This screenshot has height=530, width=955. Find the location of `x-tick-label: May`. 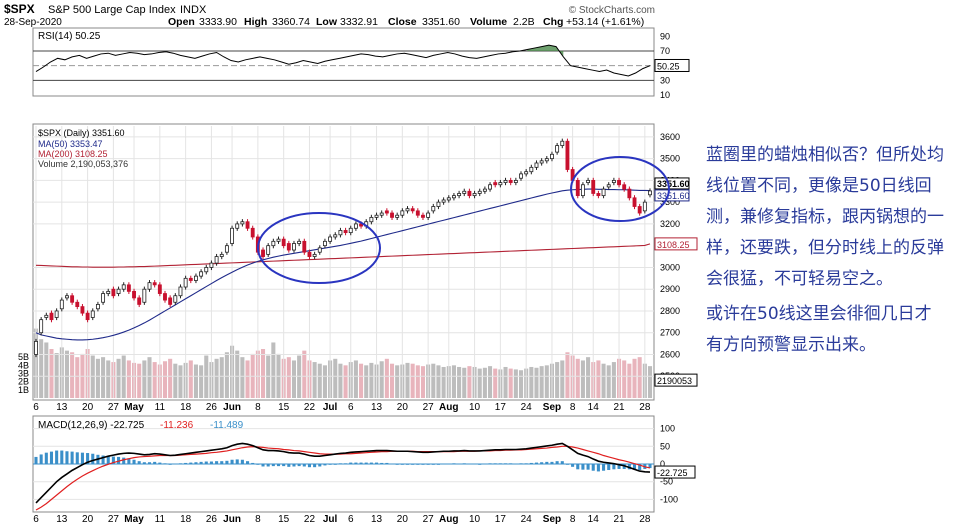

x-tick-label: May is located at coordinates (134, 519).